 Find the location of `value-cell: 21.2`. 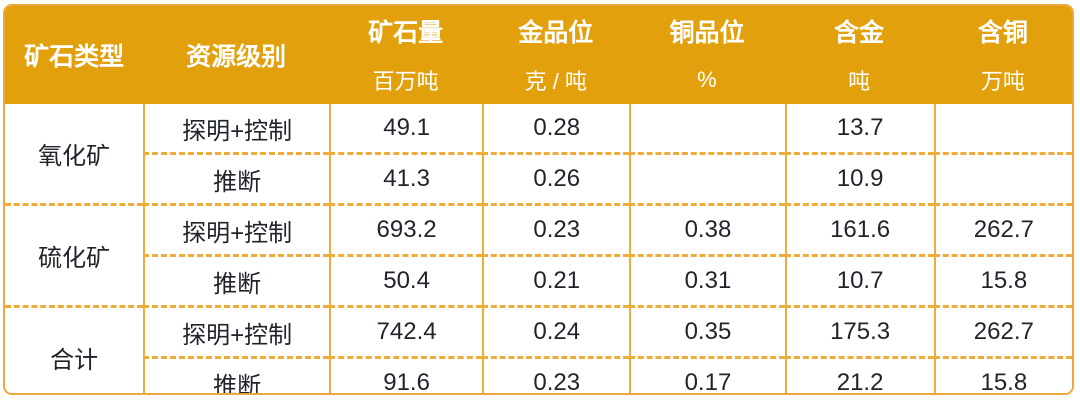

value-cell: 21.2 is located at coordinates (859, 374).